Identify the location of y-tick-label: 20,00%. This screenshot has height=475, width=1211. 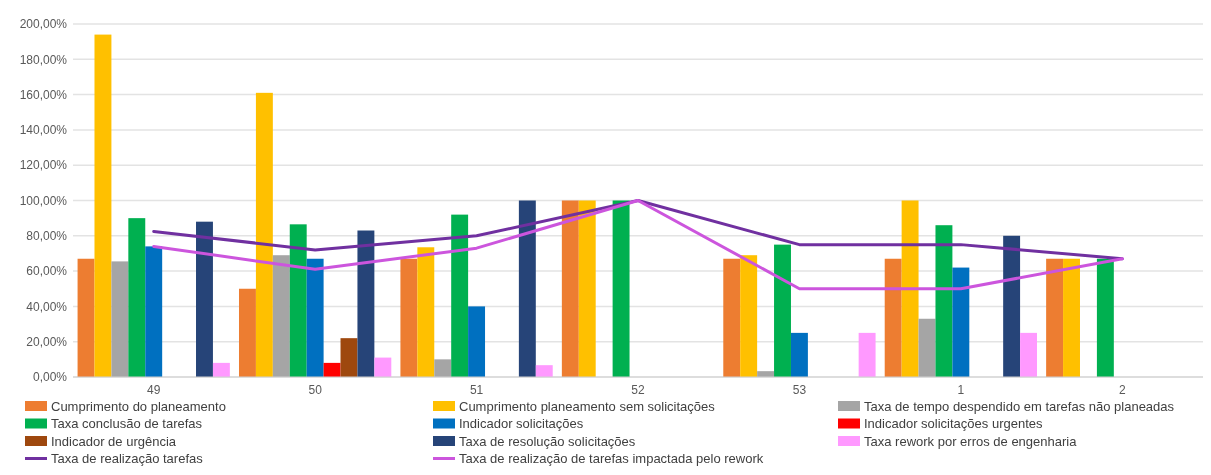
(47, 341).